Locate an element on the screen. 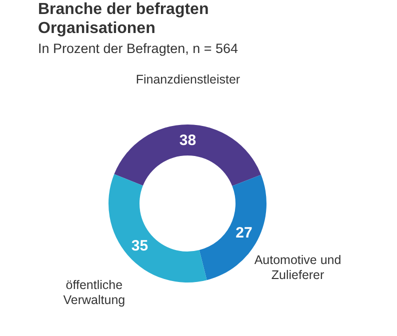 The height and width of the screenshot is (336, 397). data-label: 27 is located at coordinates (244, 233).